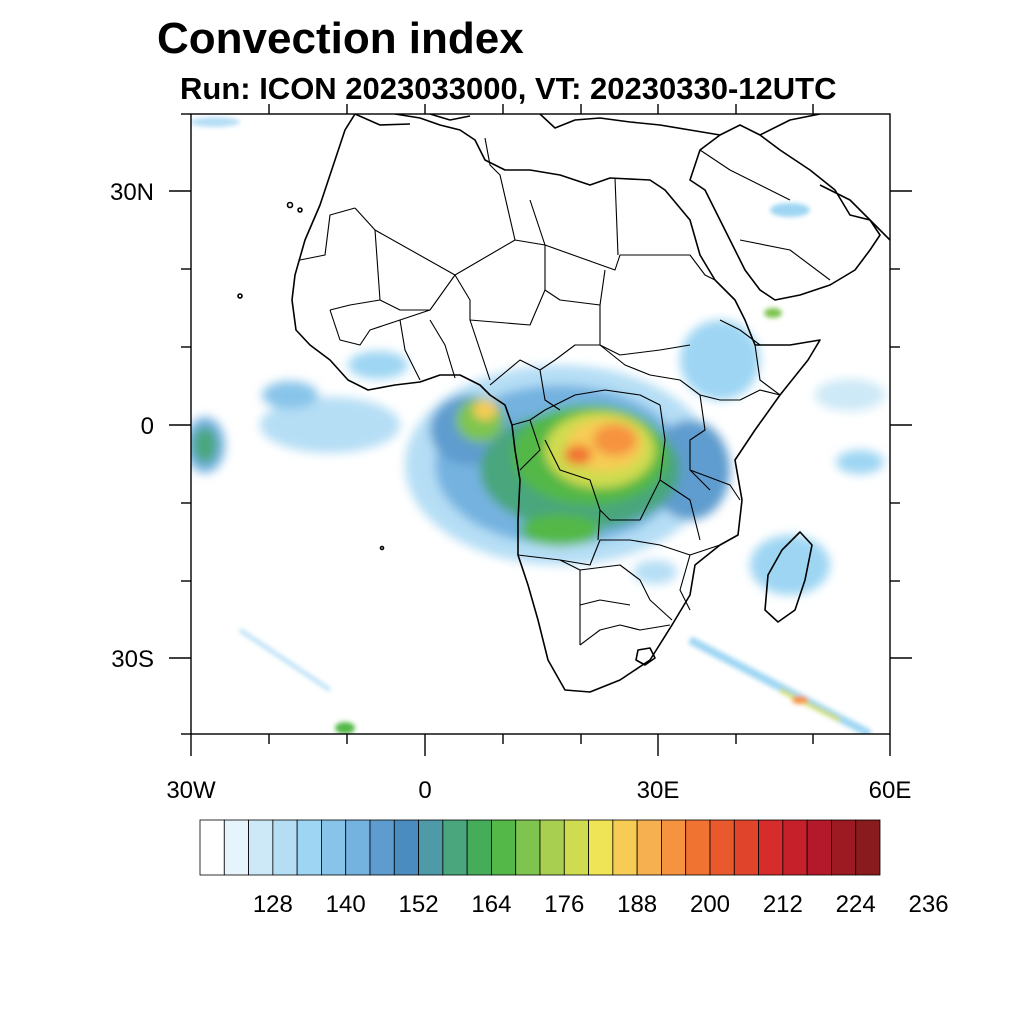 This screenshot has height=1024, width=1024. Describe the element at coordinates (491, 904) in the screenshot. I see `colorbar-tick-label: 164` at that location.